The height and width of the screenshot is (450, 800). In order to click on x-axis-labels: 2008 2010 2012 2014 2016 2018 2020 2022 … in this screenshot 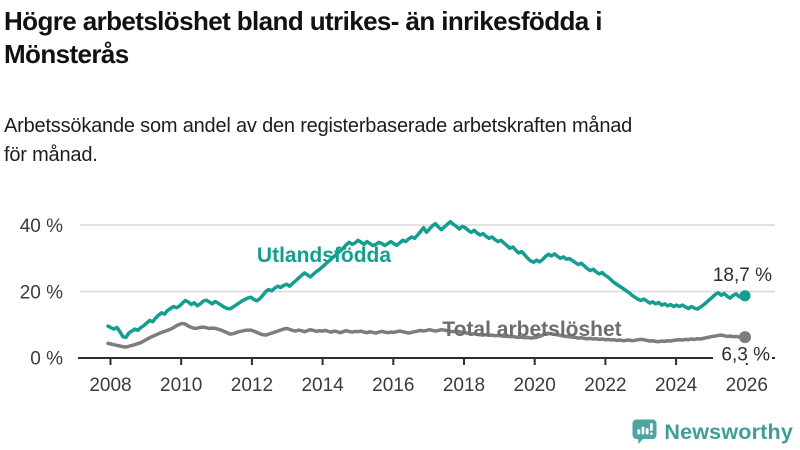, I will do `click(428, 385)`.